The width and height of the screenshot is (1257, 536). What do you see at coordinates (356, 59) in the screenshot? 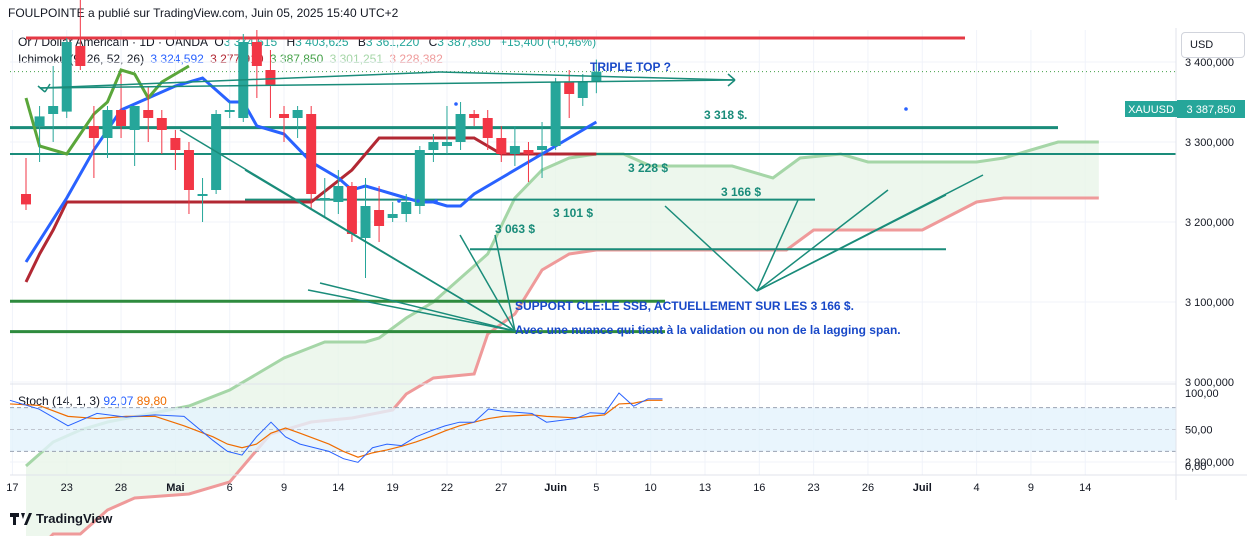
I see `ichimoku-spana-value: 3 301,251` at bounding box center [356, 59].